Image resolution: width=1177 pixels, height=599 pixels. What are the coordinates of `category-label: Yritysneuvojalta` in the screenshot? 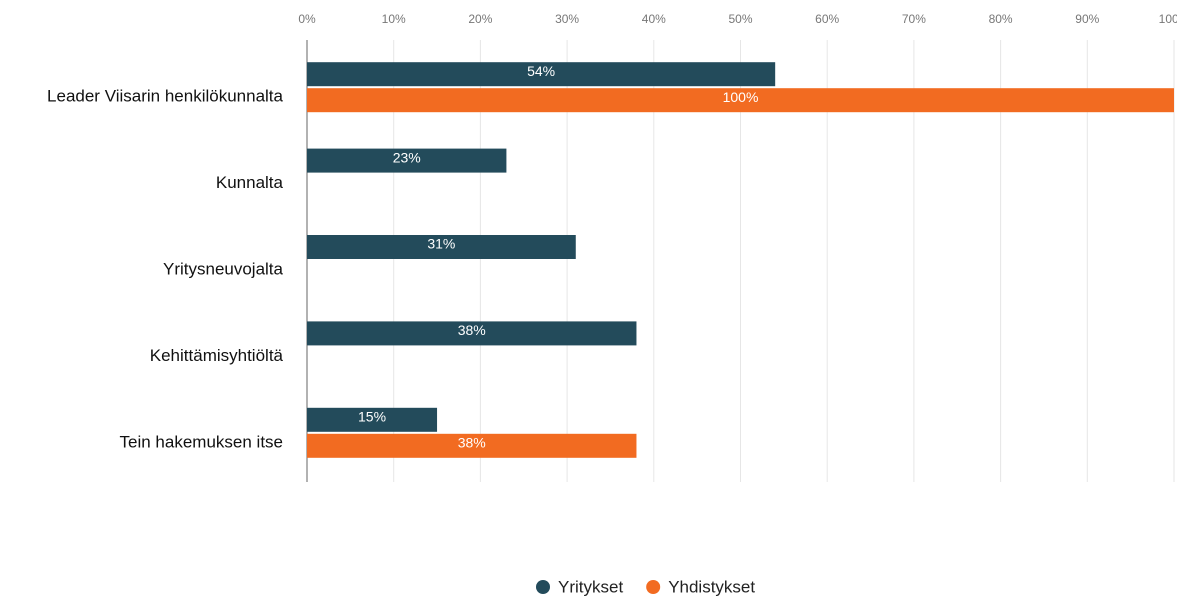 It's located at (223, 268).